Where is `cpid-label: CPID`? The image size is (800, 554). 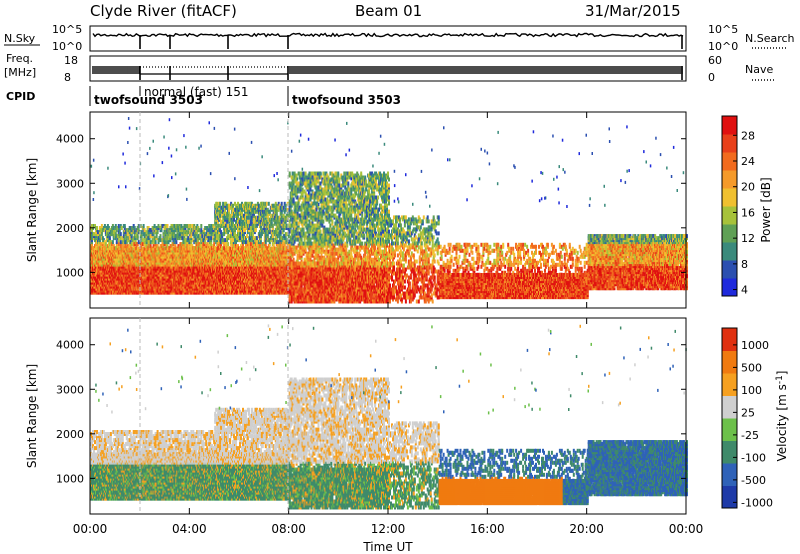 cpid-label: CPID is located at coordinates (20, 96).